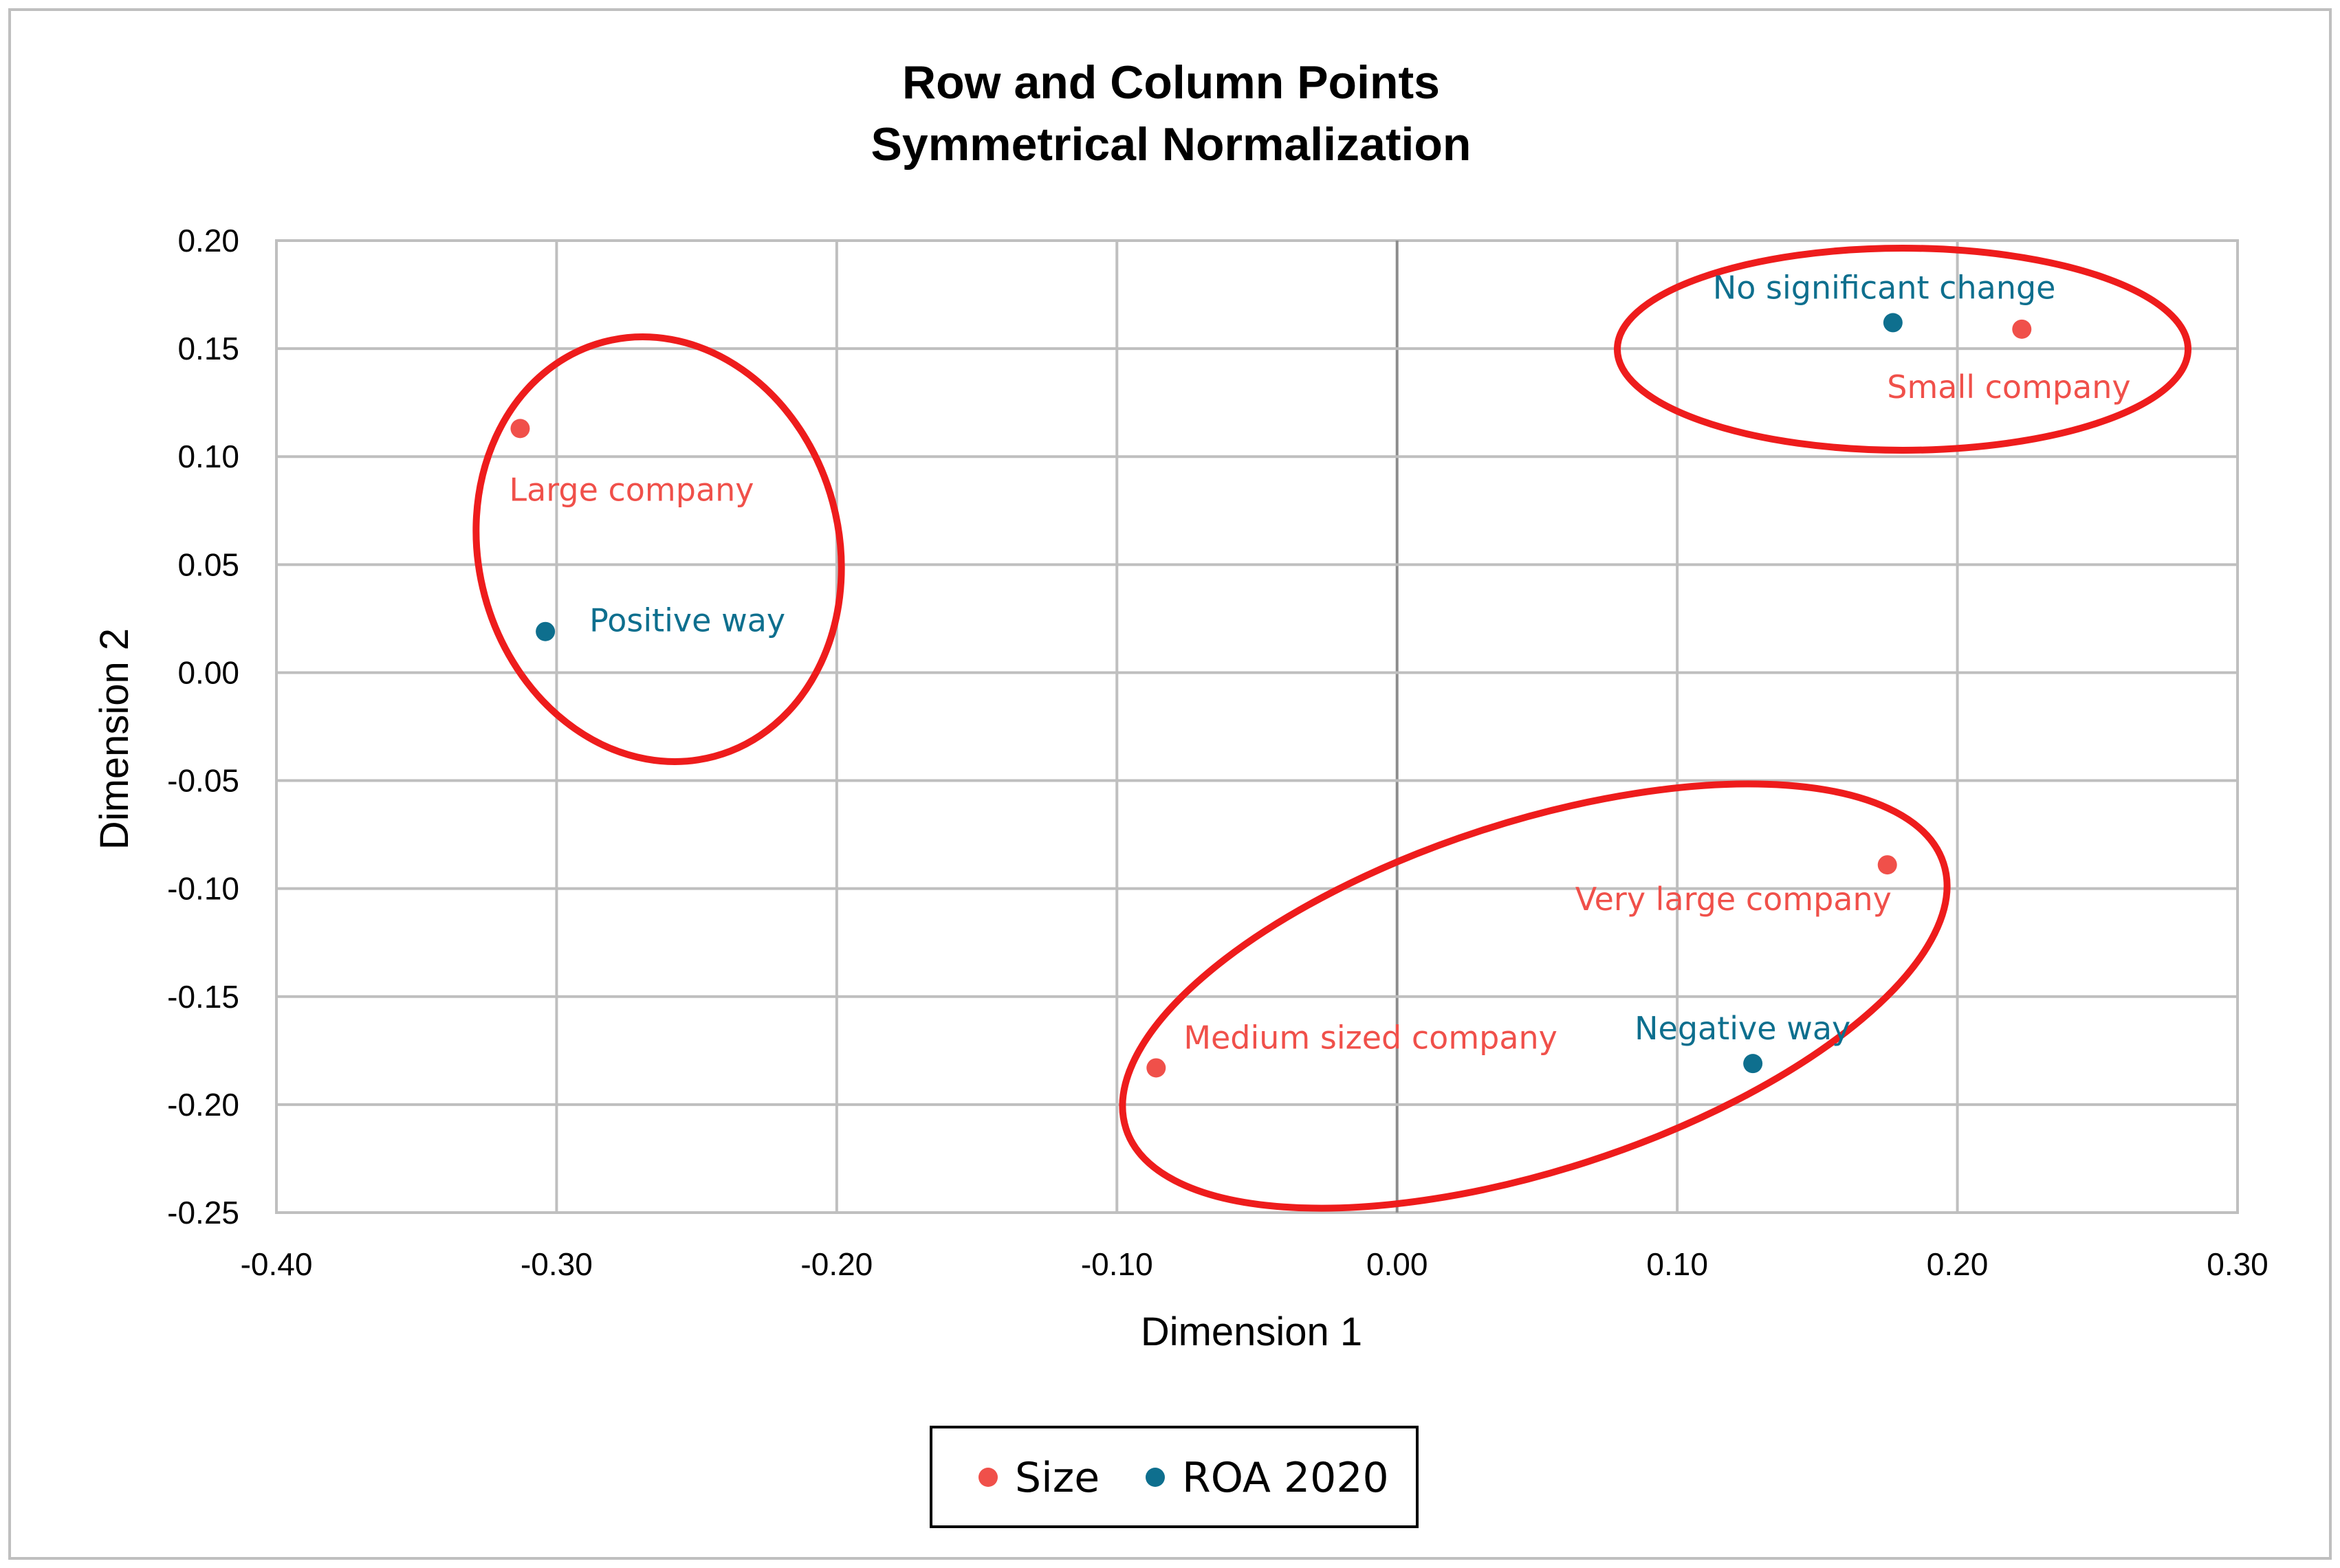 Image resolution: width=2340 pixels, height=1568 pixels. Describe the element at coordinates (557, 1264) in the screenshot. I see `x-tick-label: -0.30` at that location.